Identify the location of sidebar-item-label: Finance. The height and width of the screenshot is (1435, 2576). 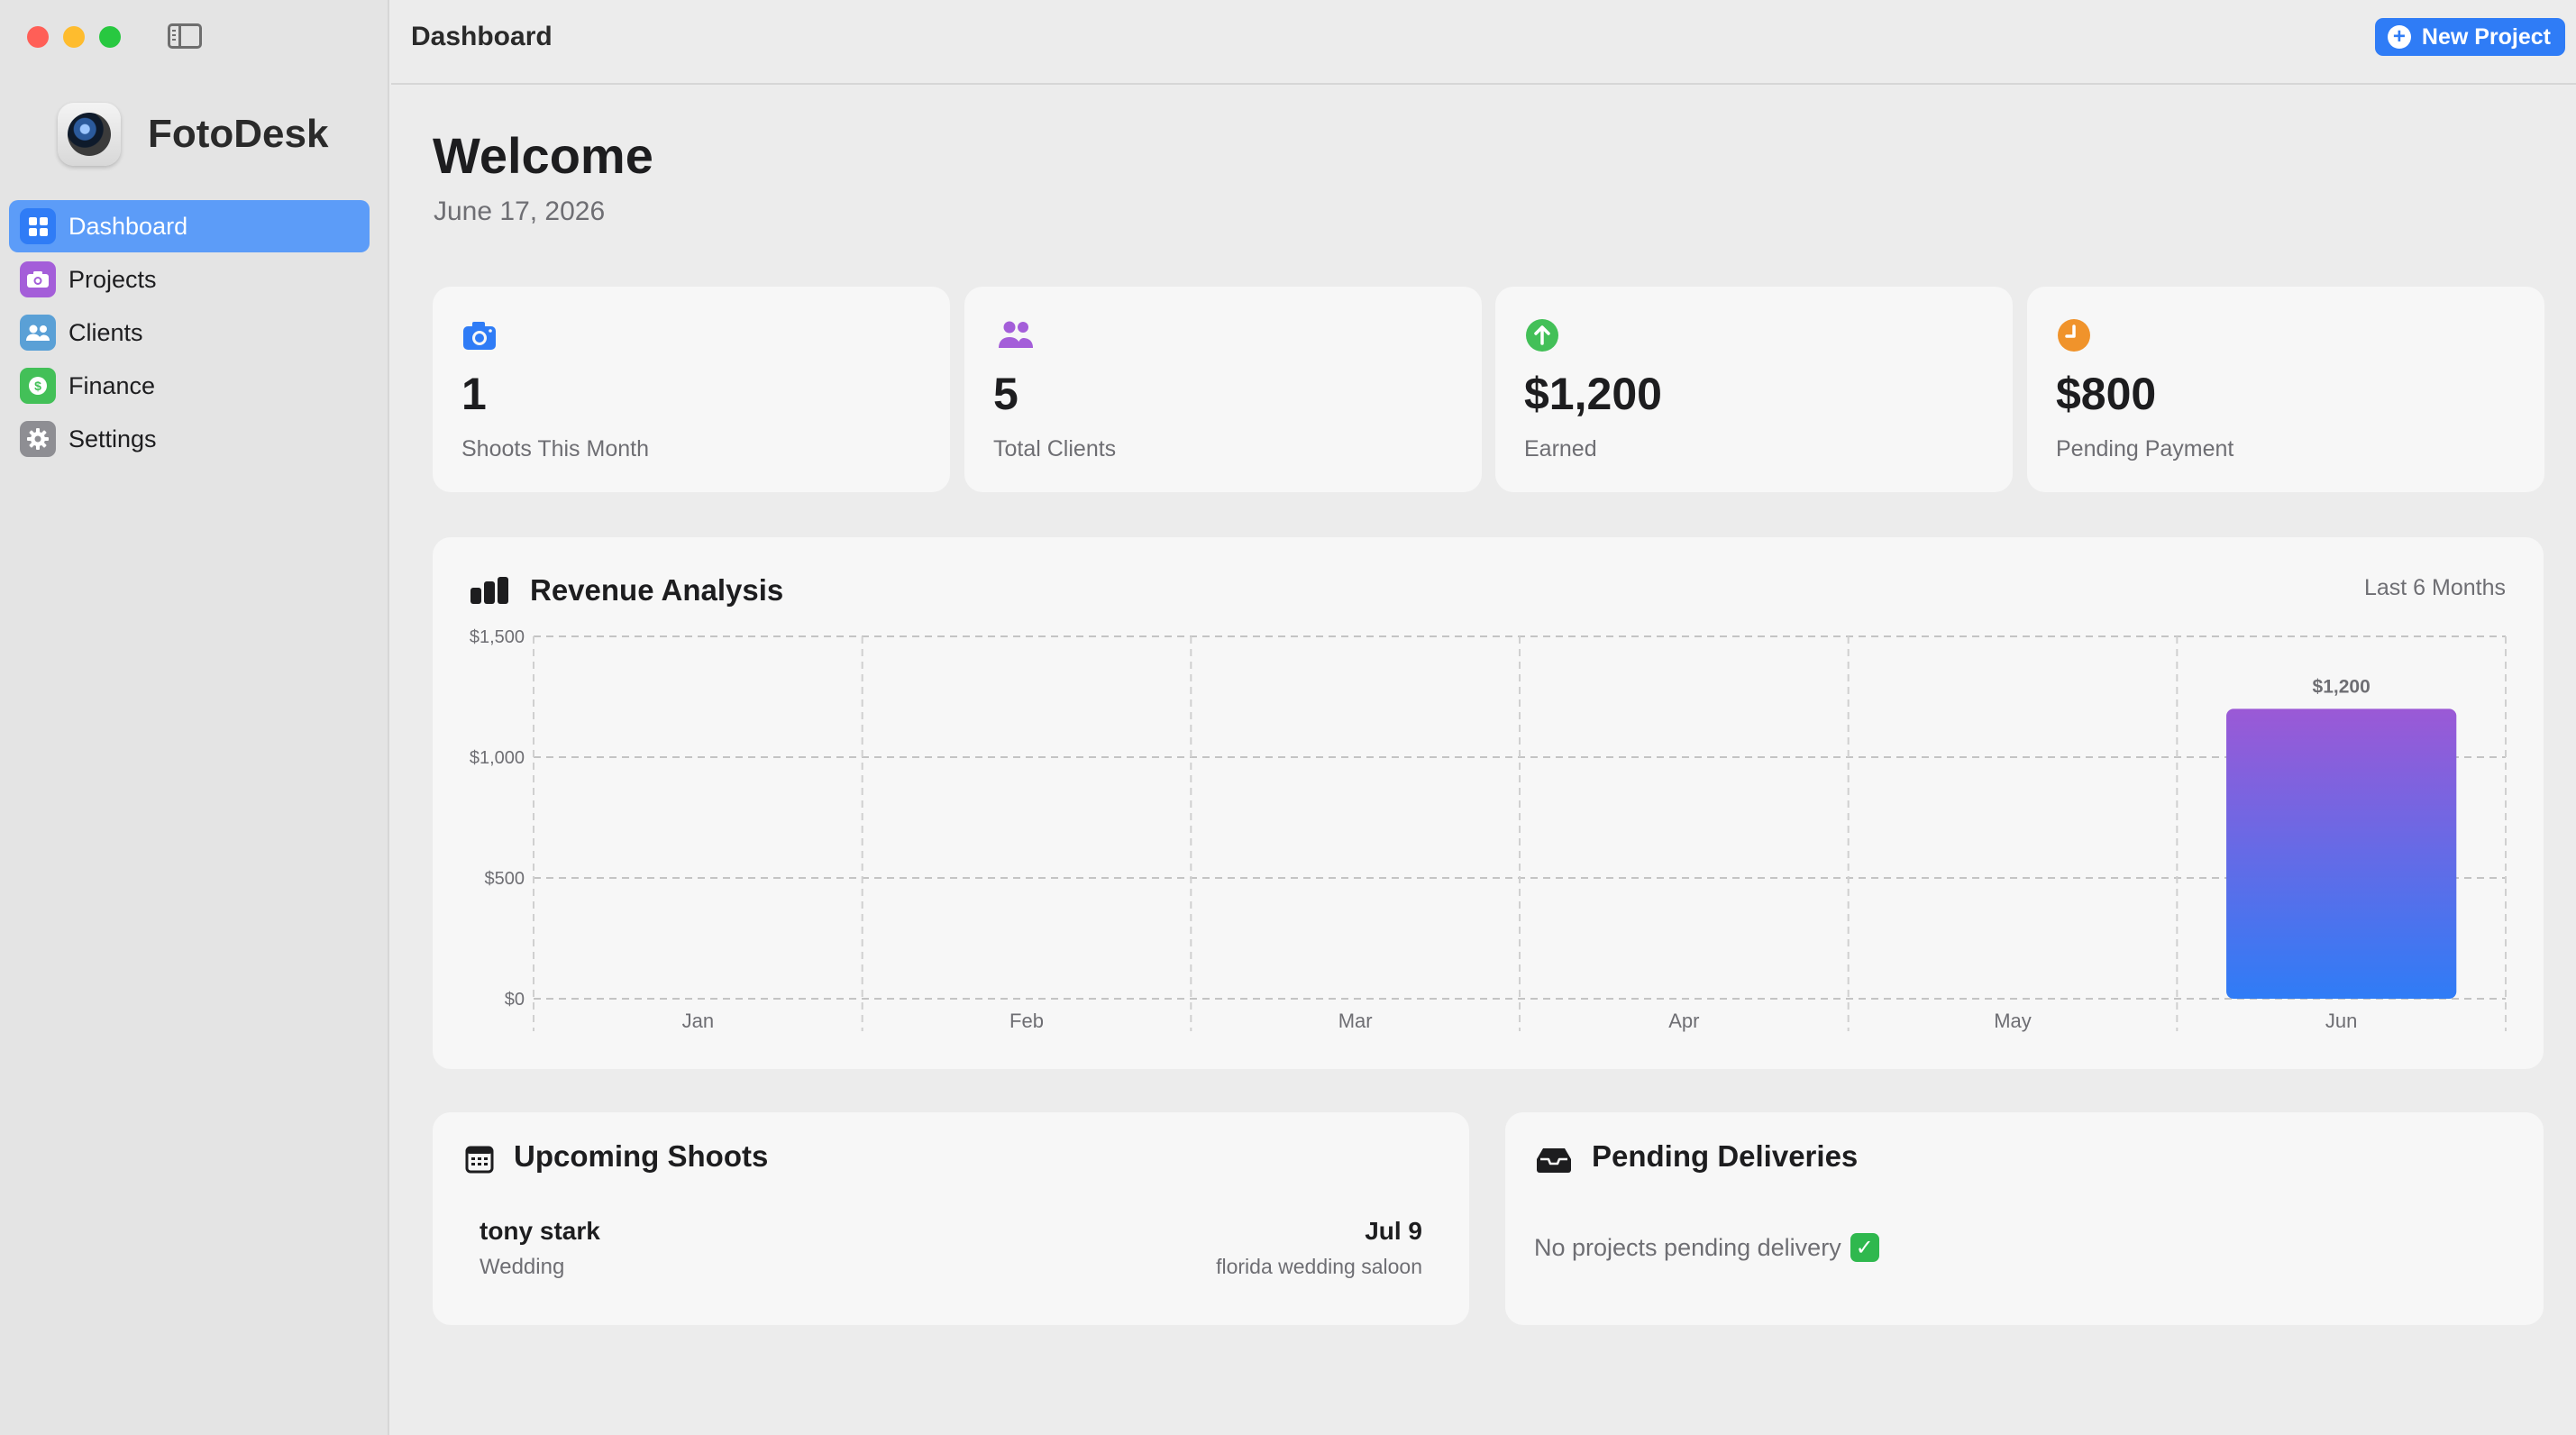
(112, 385).